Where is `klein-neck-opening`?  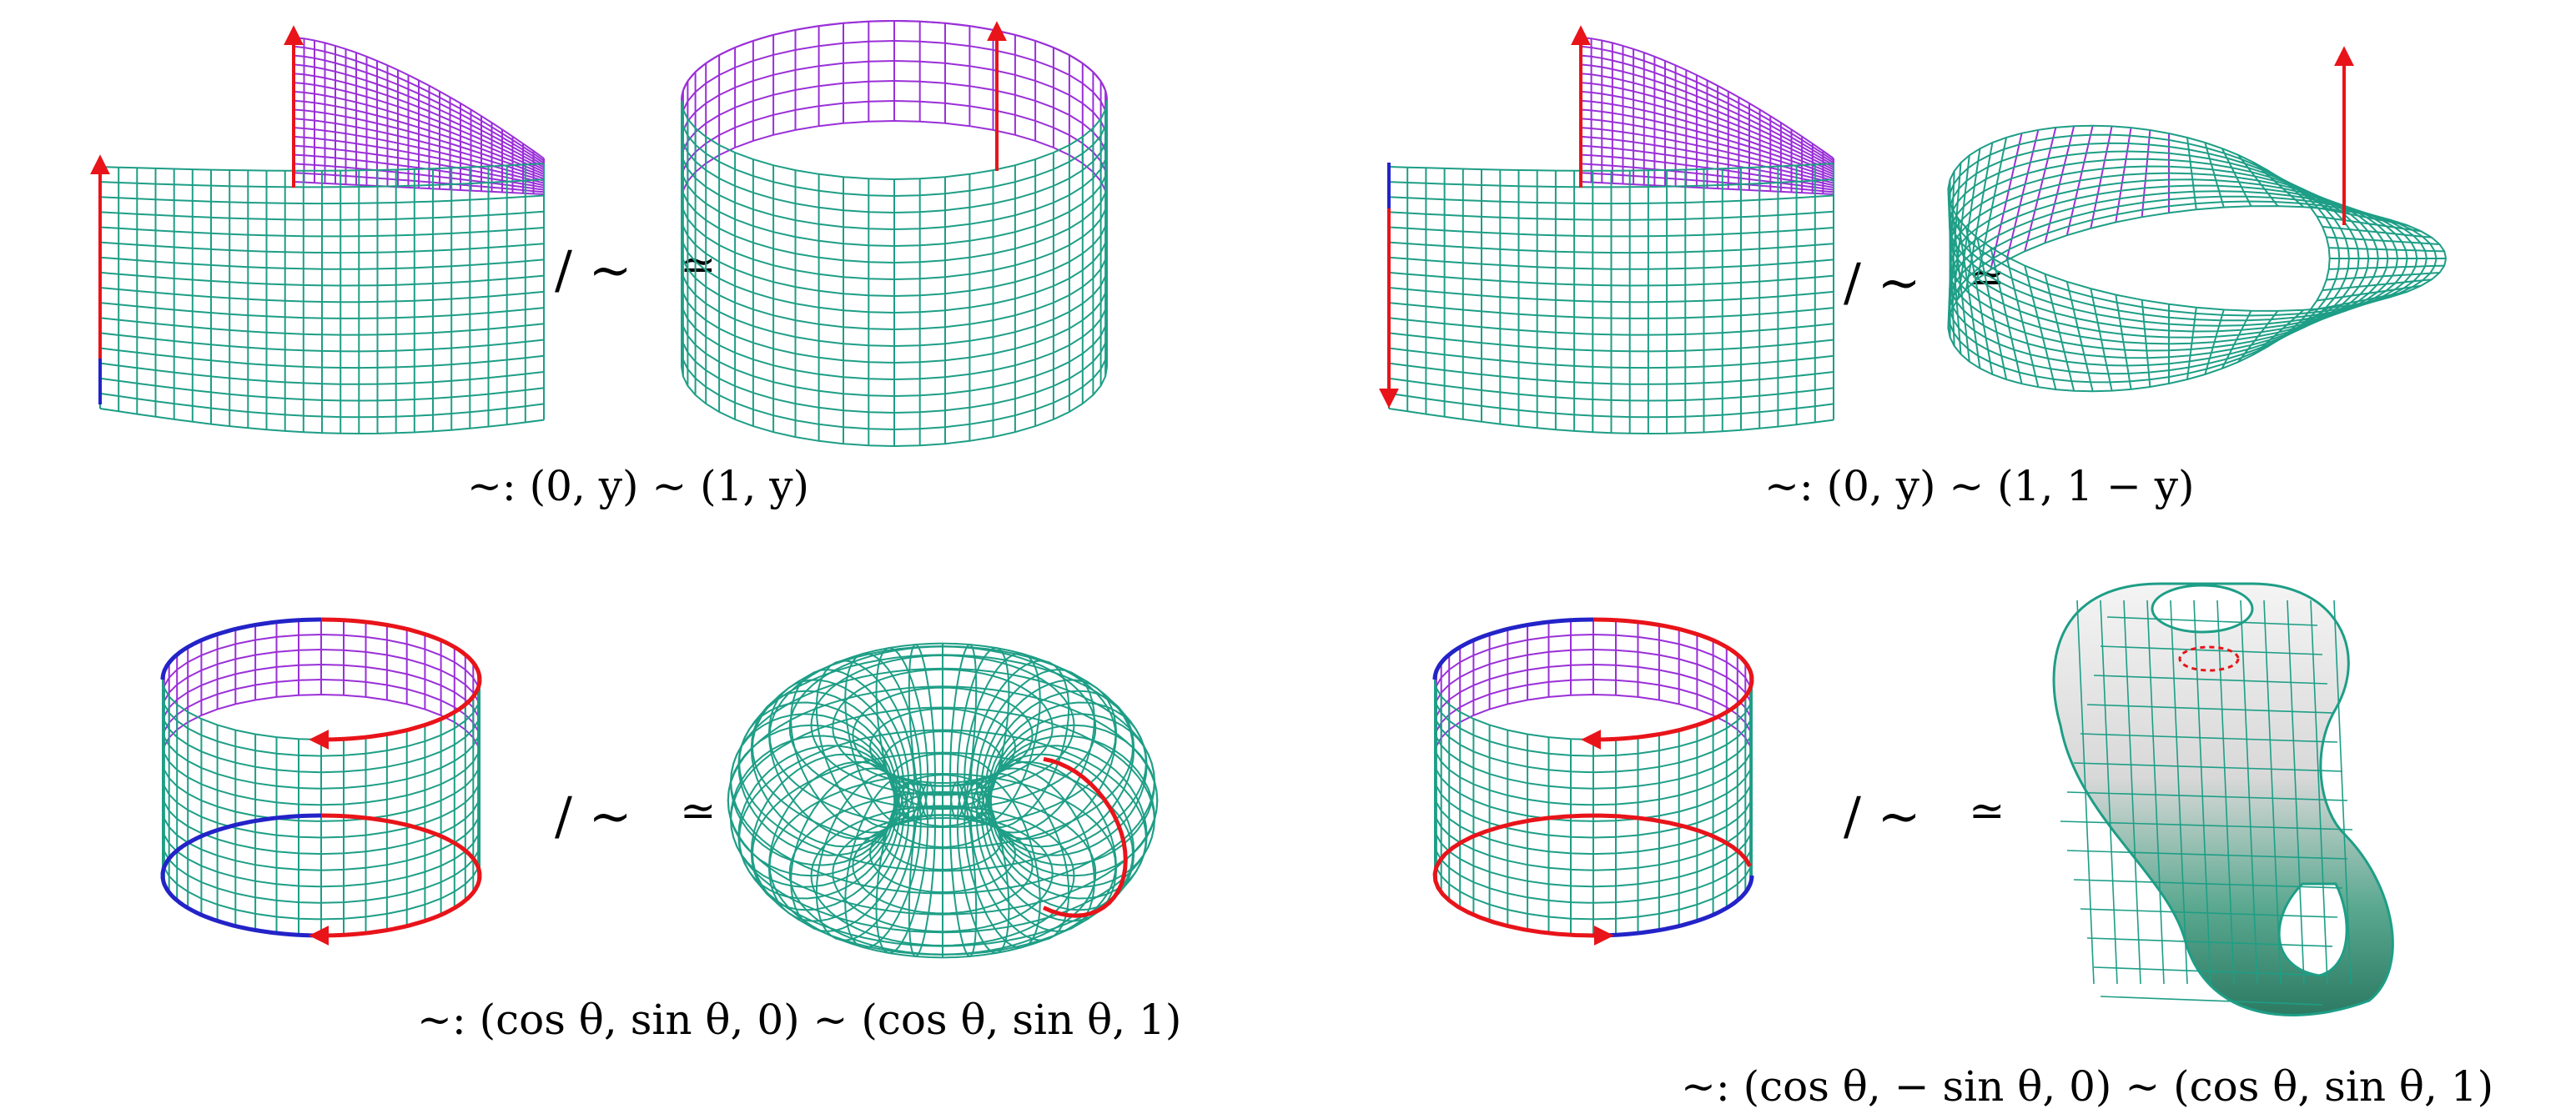
klein-neck-opening is located at coordinates (2202, 609).